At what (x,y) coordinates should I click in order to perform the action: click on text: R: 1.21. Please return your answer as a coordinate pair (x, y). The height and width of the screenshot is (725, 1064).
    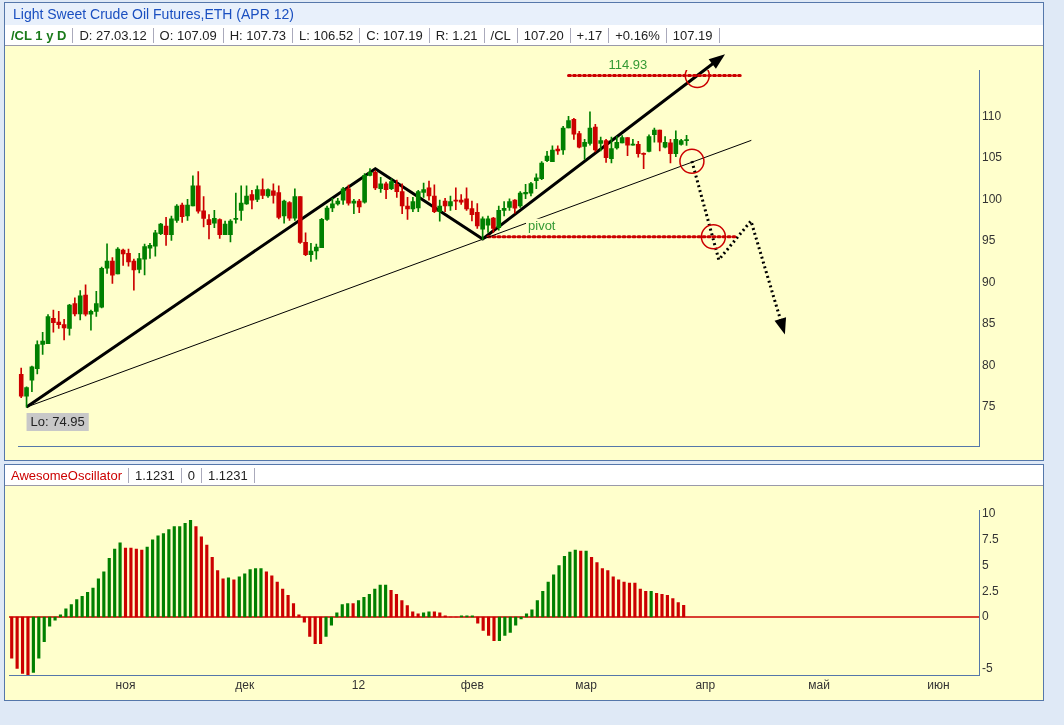
    Looking at the image, I should click on (457, 35).